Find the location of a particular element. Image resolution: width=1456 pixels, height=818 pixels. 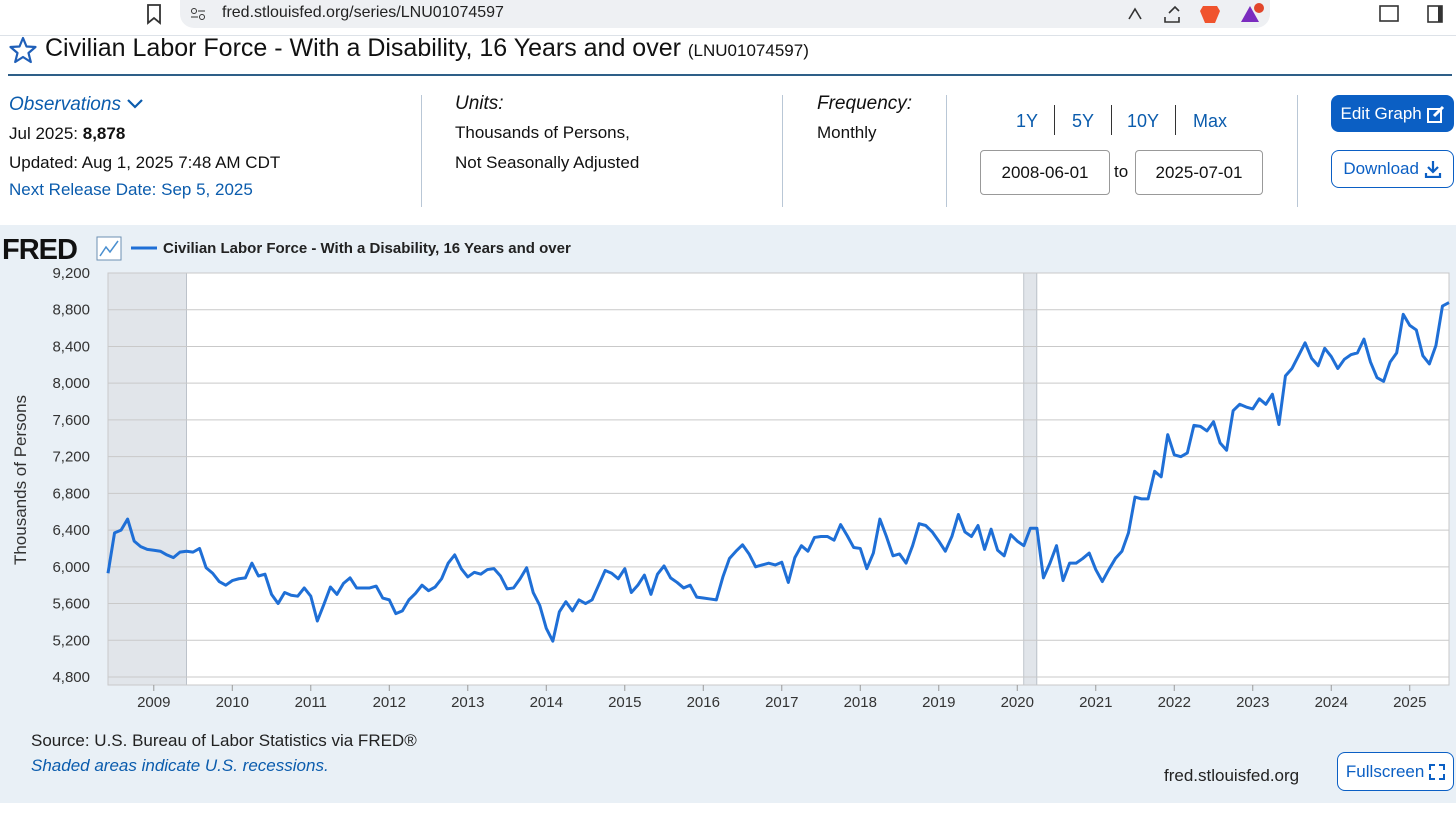

browser-divider is located at coordinates (728, 35).